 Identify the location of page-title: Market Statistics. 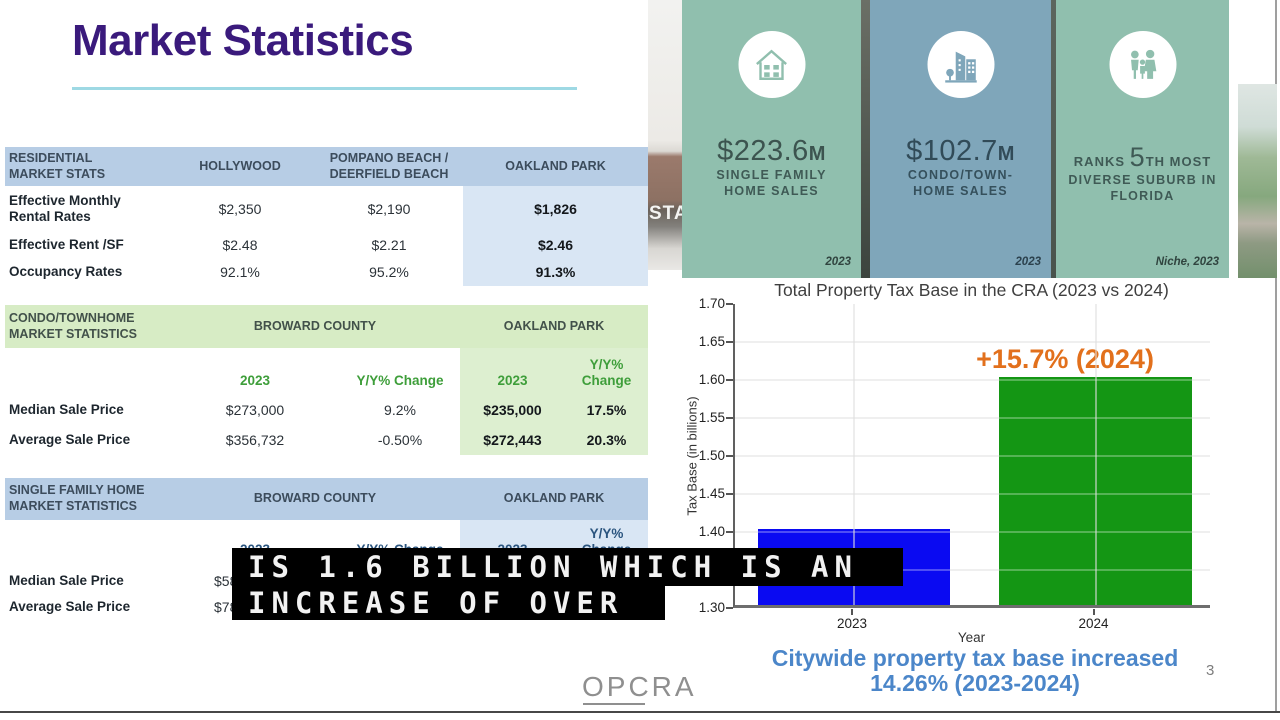
(243, 40).